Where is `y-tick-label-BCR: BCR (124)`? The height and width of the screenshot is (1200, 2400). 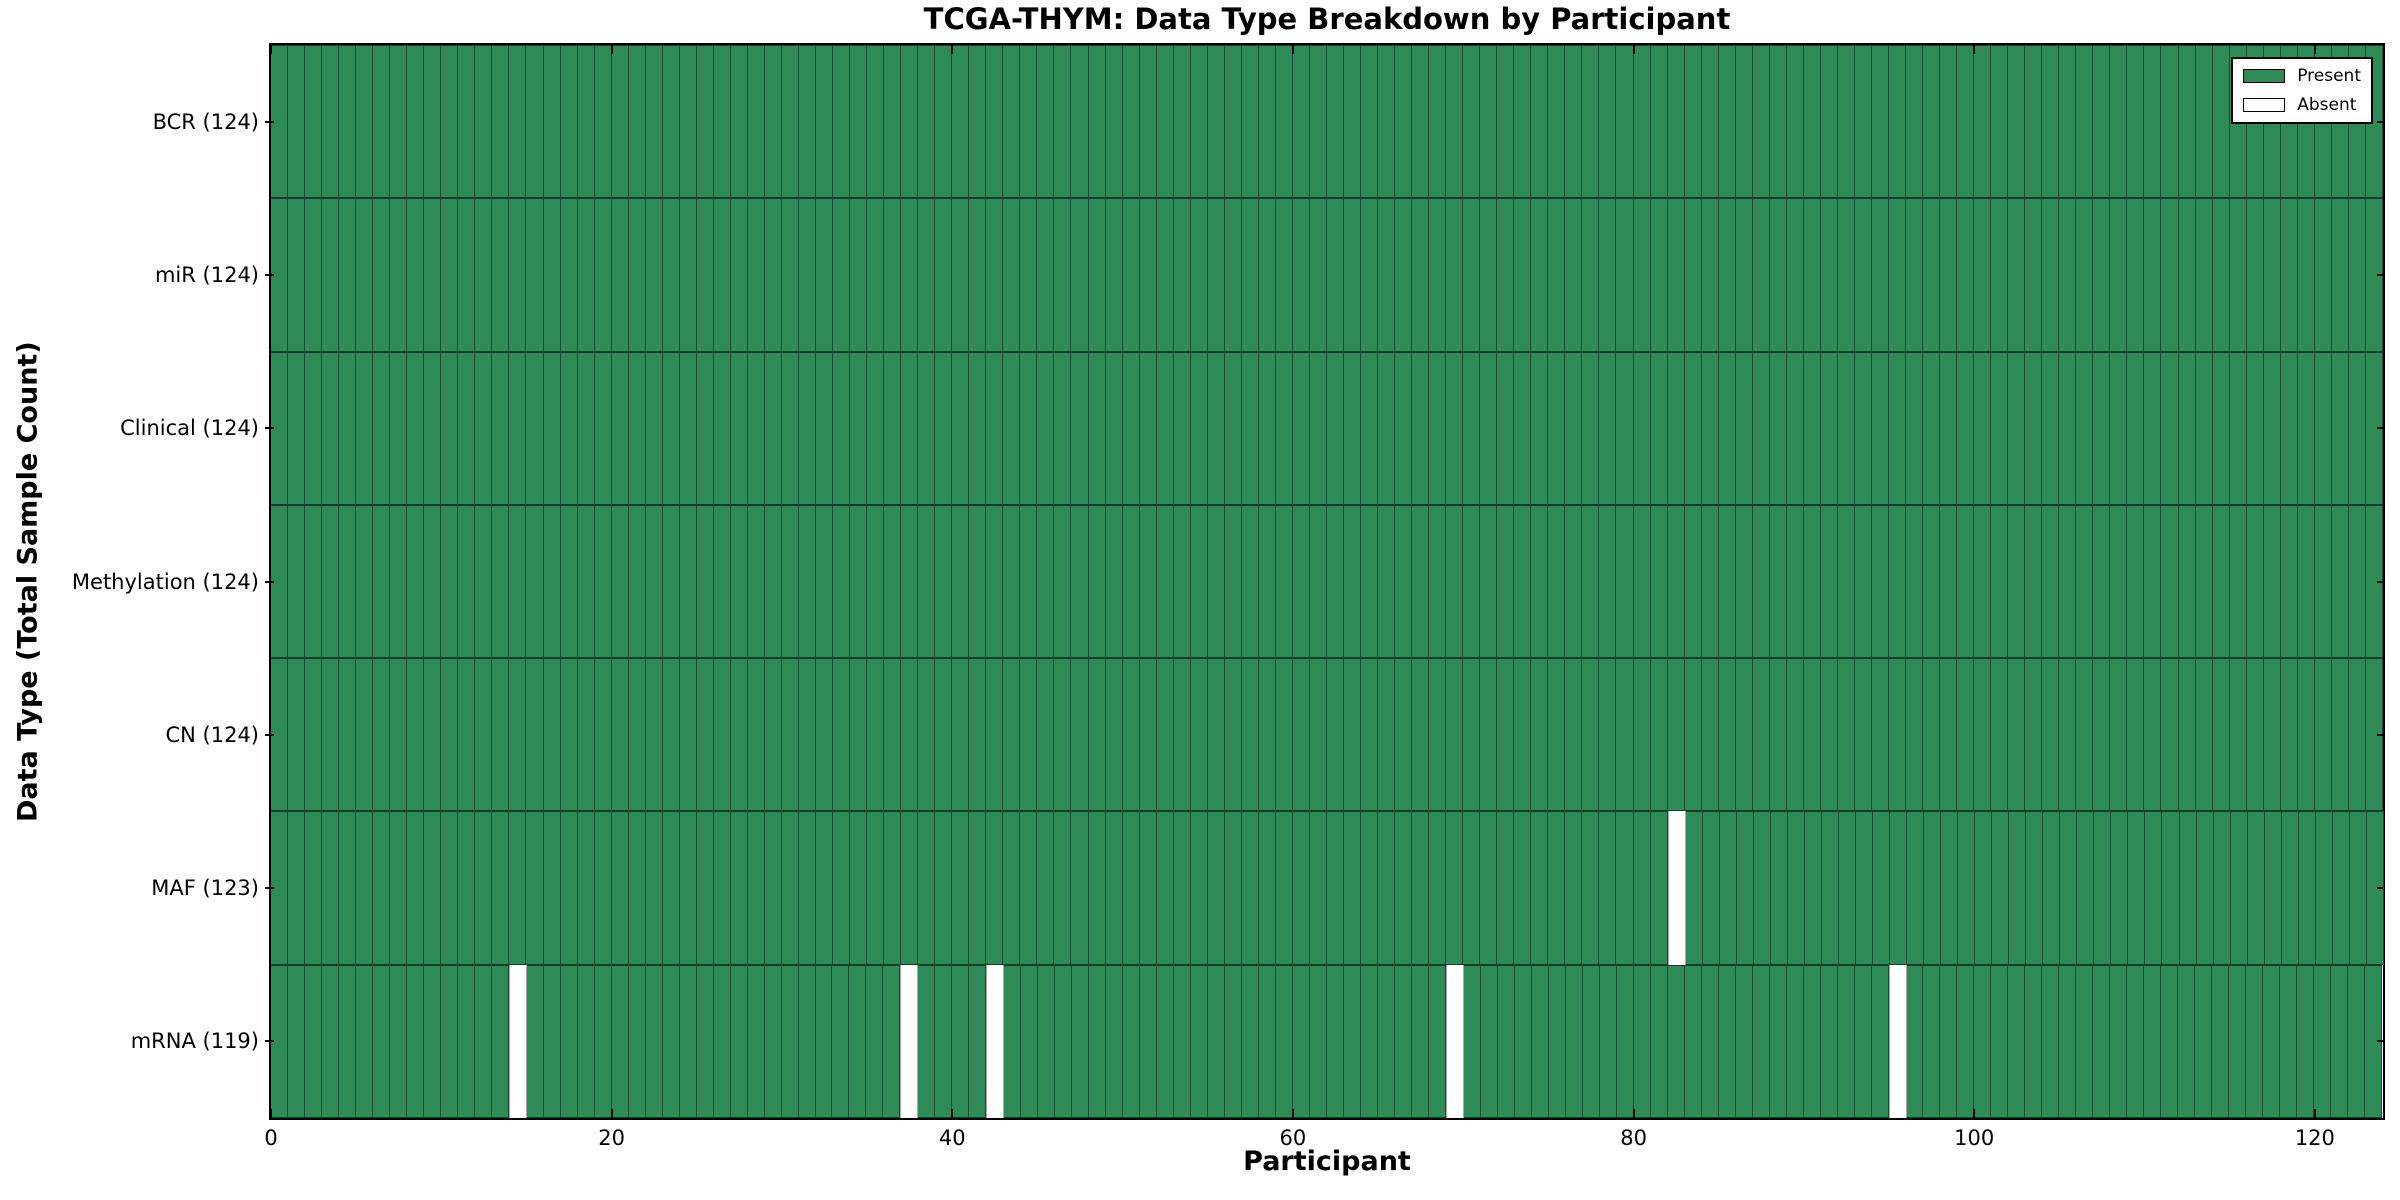
y-tick-label-BCR: BCR (124) is located at coordinates (205, 121).